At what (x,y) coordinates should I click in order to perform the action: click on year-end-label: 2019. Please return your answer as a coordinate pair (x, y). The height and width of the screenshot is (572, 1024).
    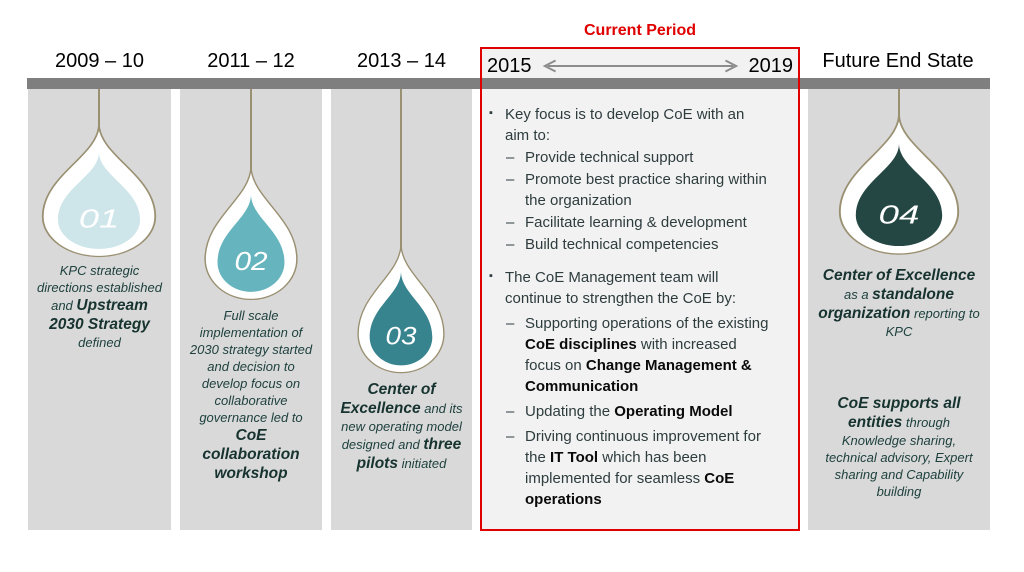
    Looking at the image, I should click on (771, 65).